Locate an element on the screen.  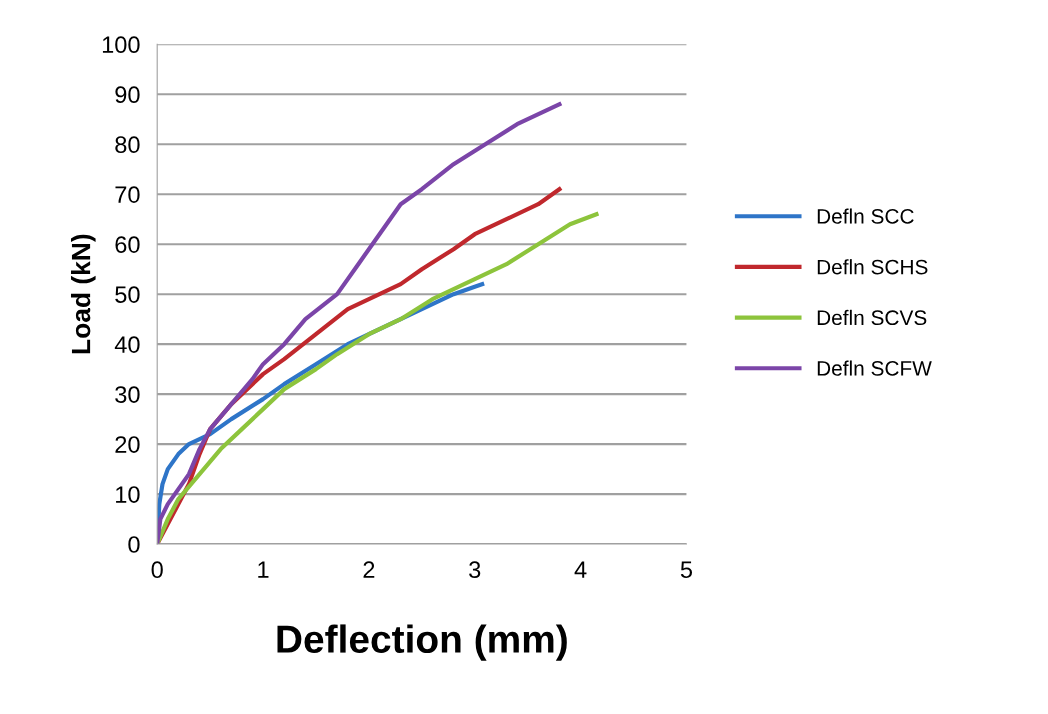
x-tick-label: 4 is located at coordinates (580, 569).